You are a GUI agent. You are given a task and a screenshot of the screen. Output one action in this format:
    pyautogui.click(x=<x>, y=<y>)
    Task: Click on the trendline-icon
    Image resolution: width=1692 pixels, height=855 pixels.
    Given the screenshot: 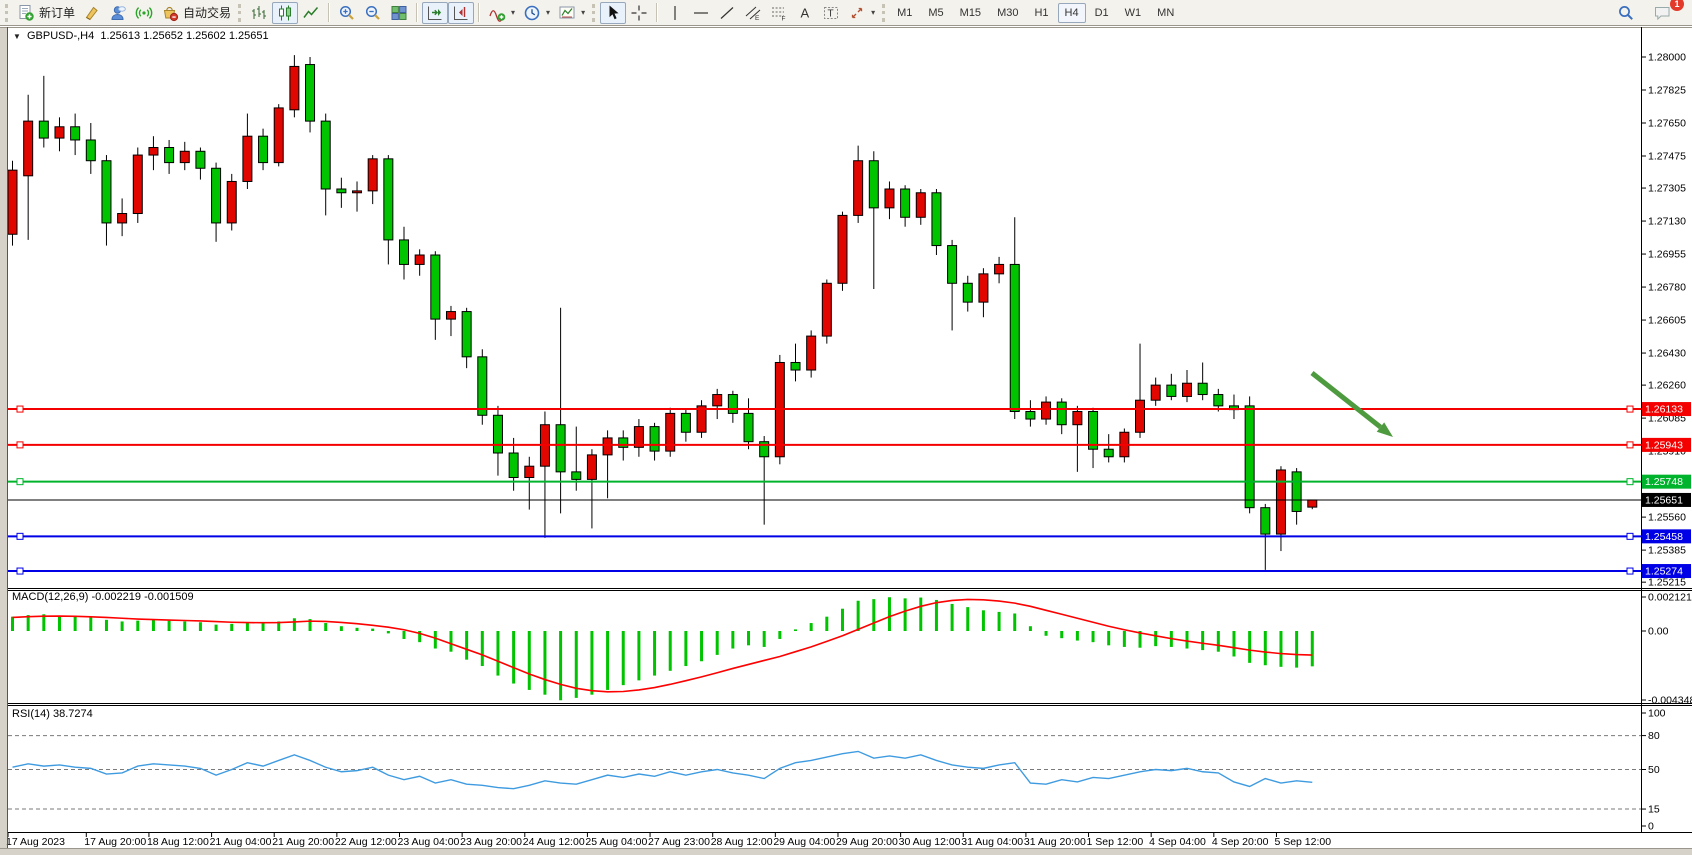 What is the action you would take?
    pyautogui.click(x=727, y=13)
    